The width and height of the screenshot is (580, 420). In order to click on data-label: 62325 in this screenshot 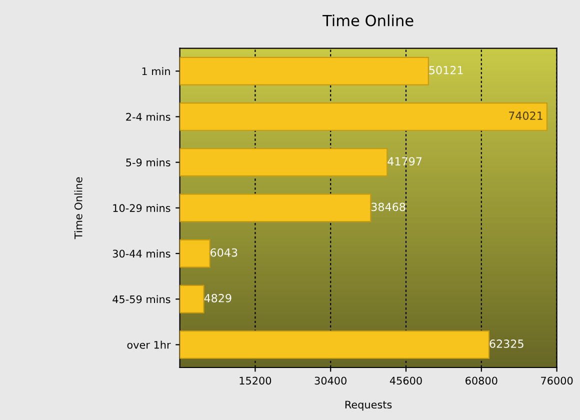, I will do `click(507, 344)`.